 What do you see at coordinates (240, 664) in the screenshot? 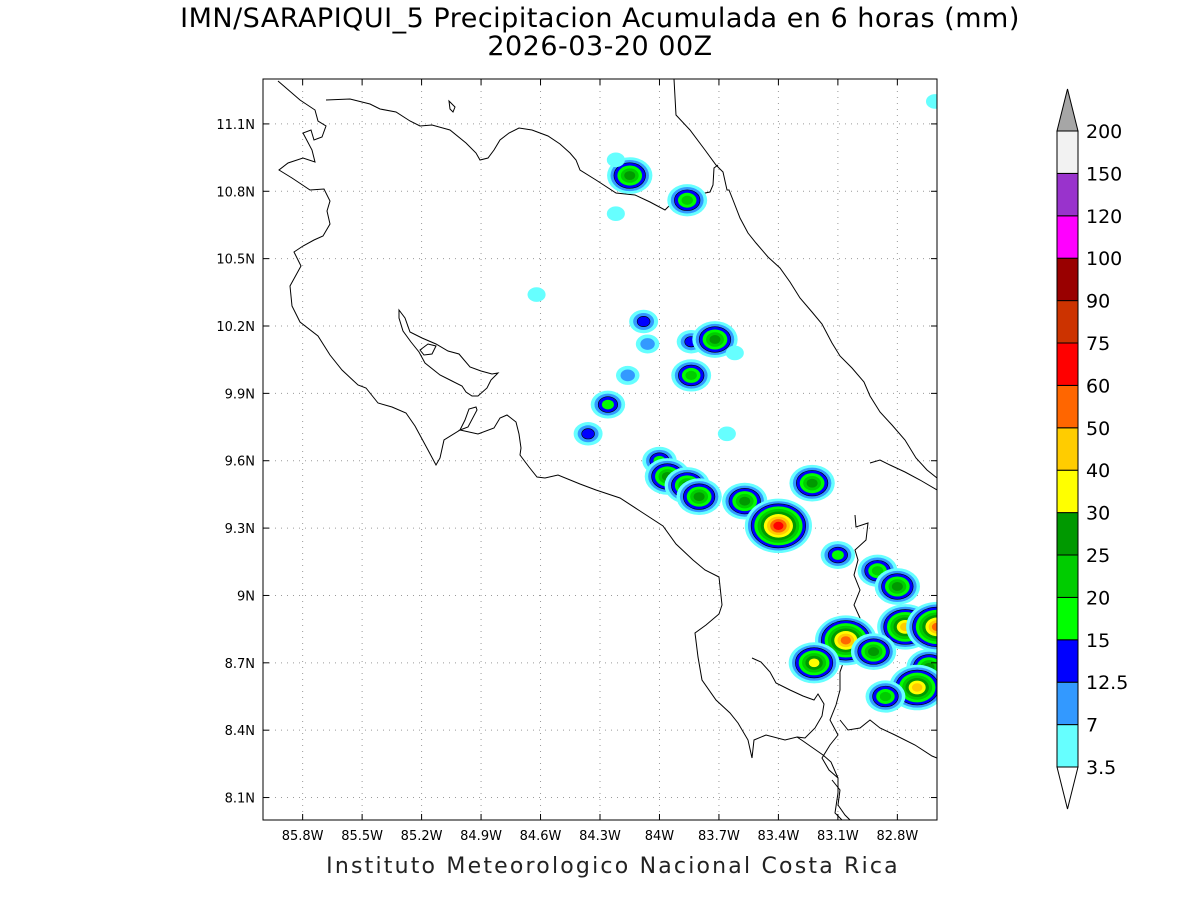
I see `lat-tick-label: 8.7N` at bounding box center [240, 664].